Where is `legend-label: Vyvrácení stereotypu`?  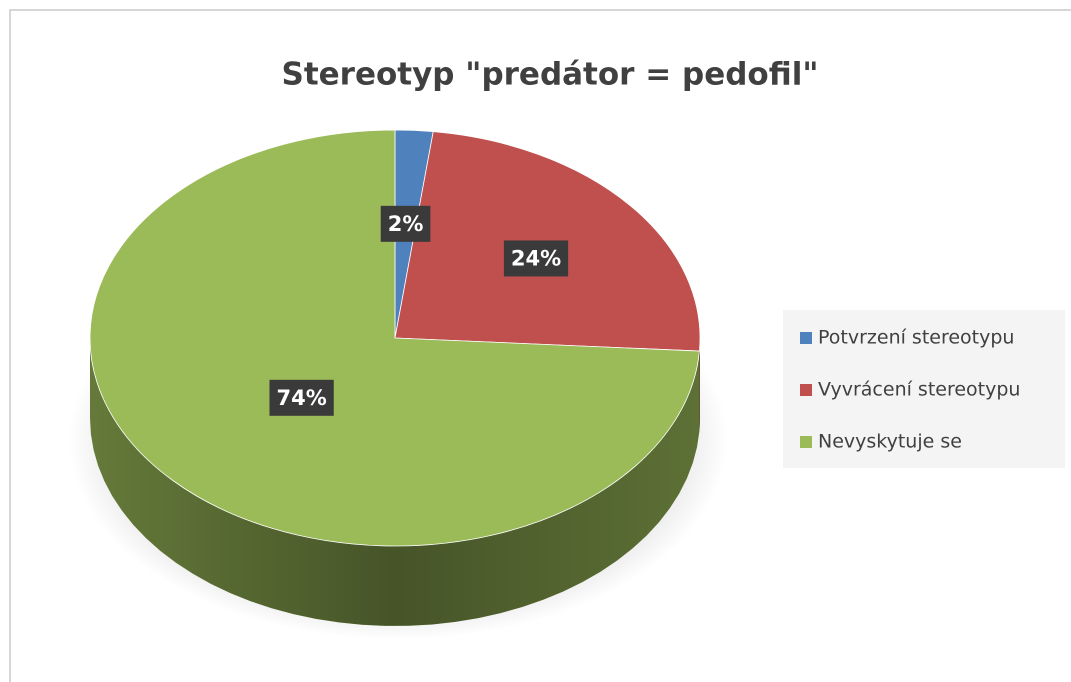 legend-label: Vyvrácení stereotypu is located at coordinates (919, 390).